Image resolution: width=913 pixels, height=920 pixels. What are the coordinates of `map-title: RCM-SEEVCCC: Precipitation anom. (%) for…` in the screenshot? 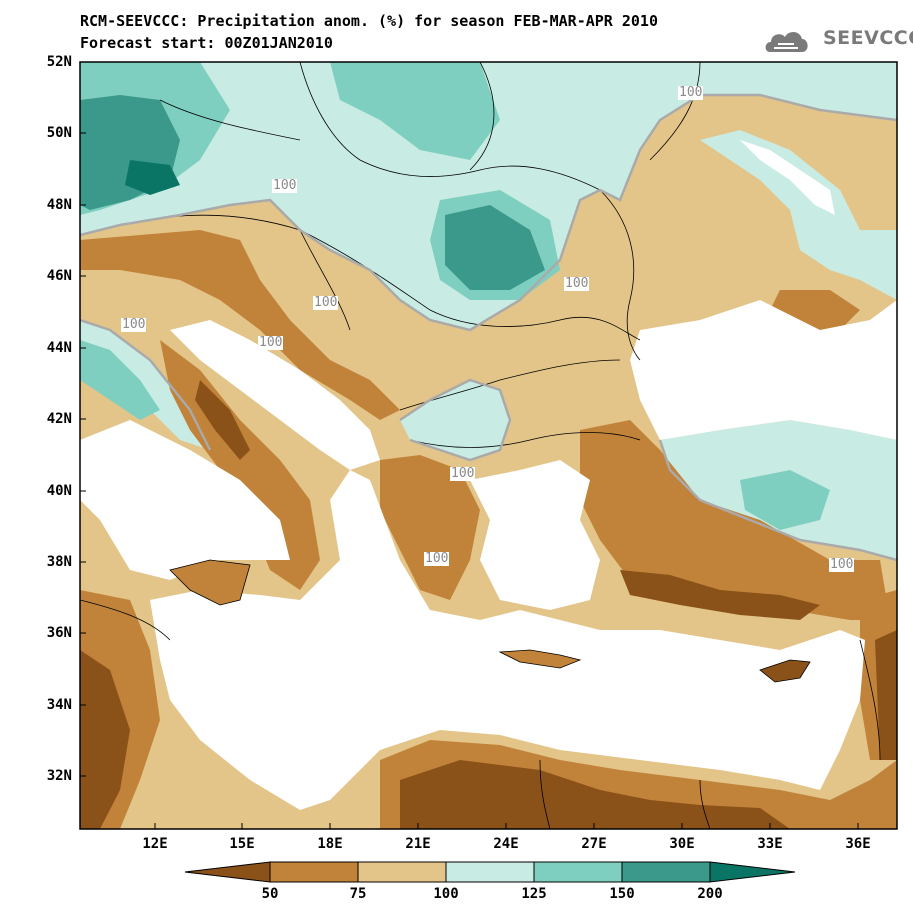 It's located at (369, 21).